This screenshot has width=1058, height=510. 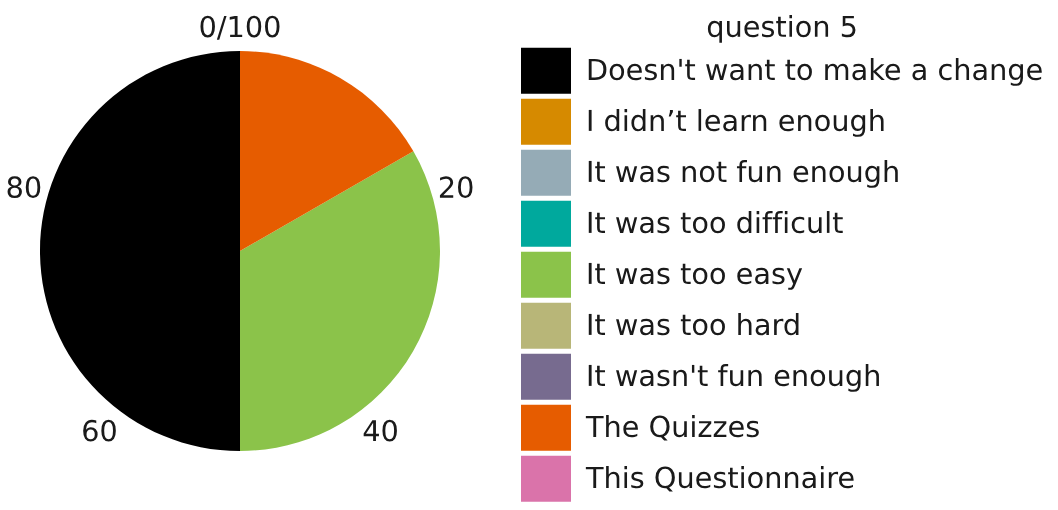 I want to click on legend-label: It was too easy, so click(x=695, y=276).